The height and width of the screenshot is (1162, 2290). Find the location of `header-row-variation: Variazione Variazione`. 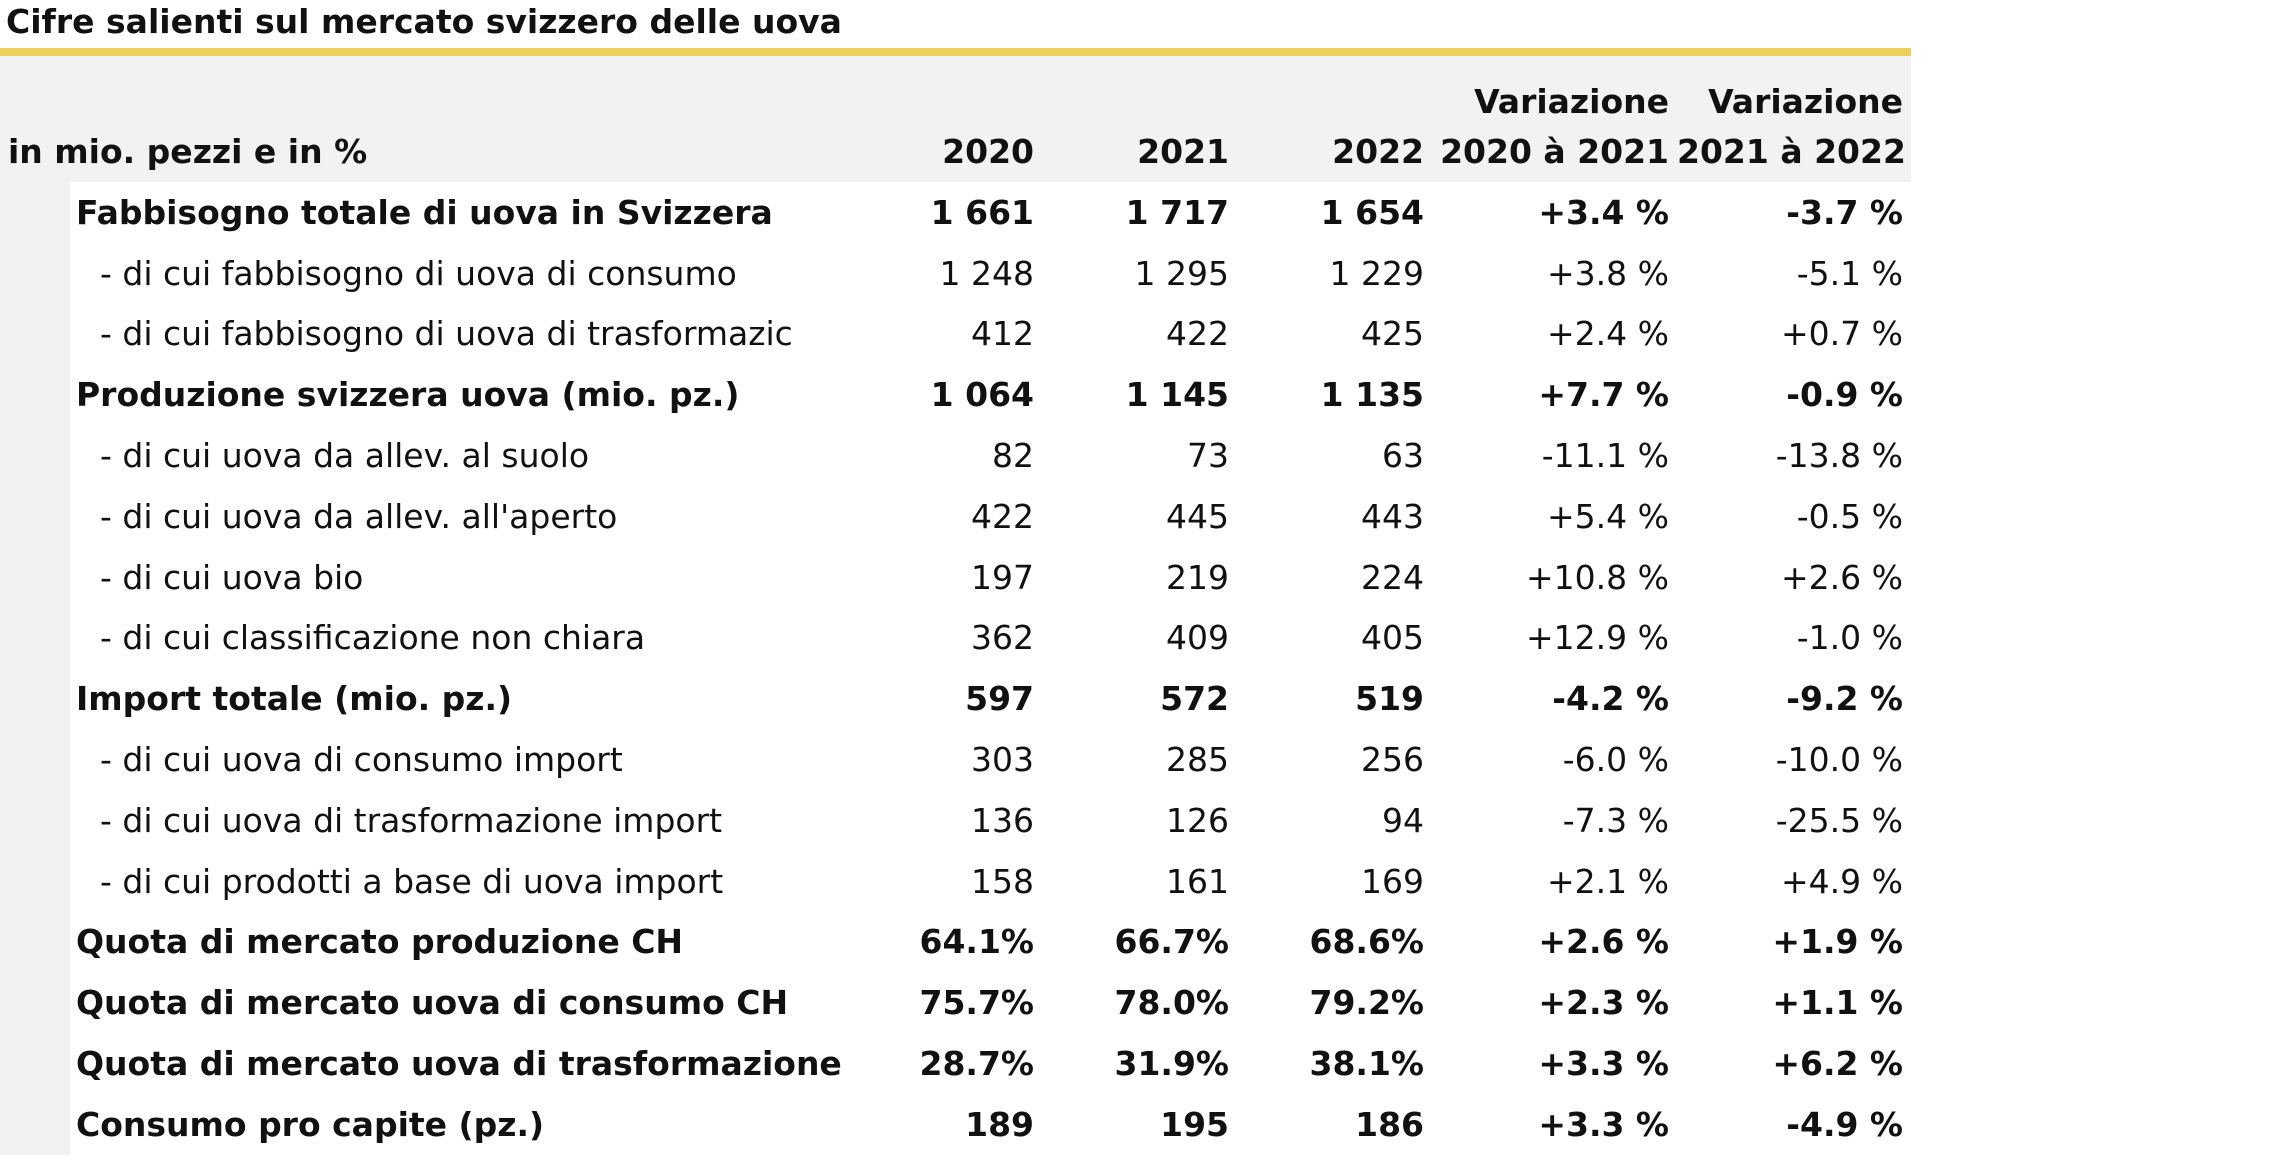

header-row-variation: Variazione Variazione is located at coordinates (955, 88).